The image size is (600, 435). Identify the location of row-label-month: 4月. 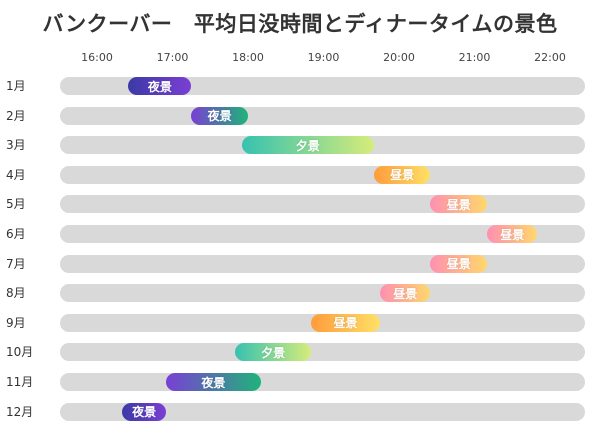
(16, 174).